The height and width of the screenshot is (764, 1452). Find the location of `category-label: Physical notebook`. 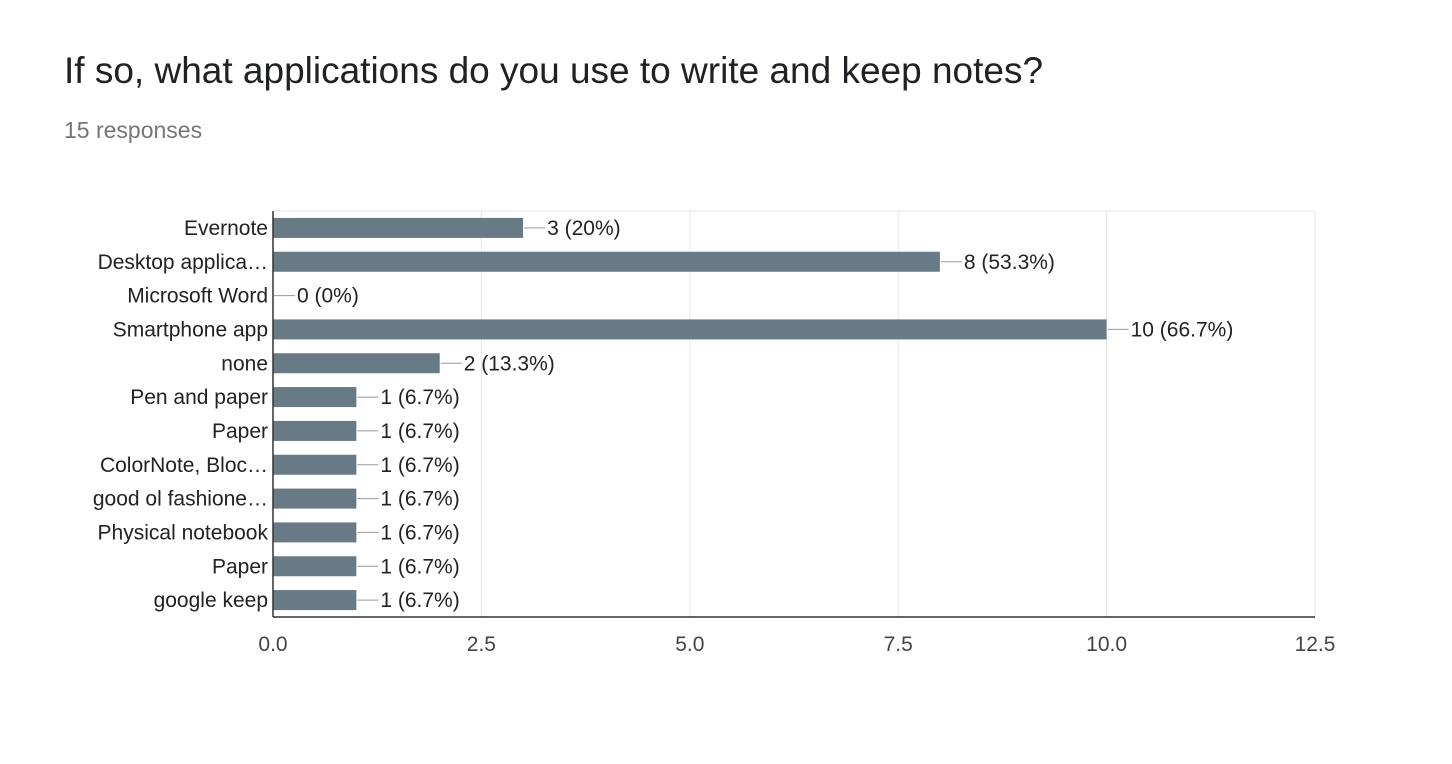

category-label: Physical notebook is located at coordinates (183, 532).